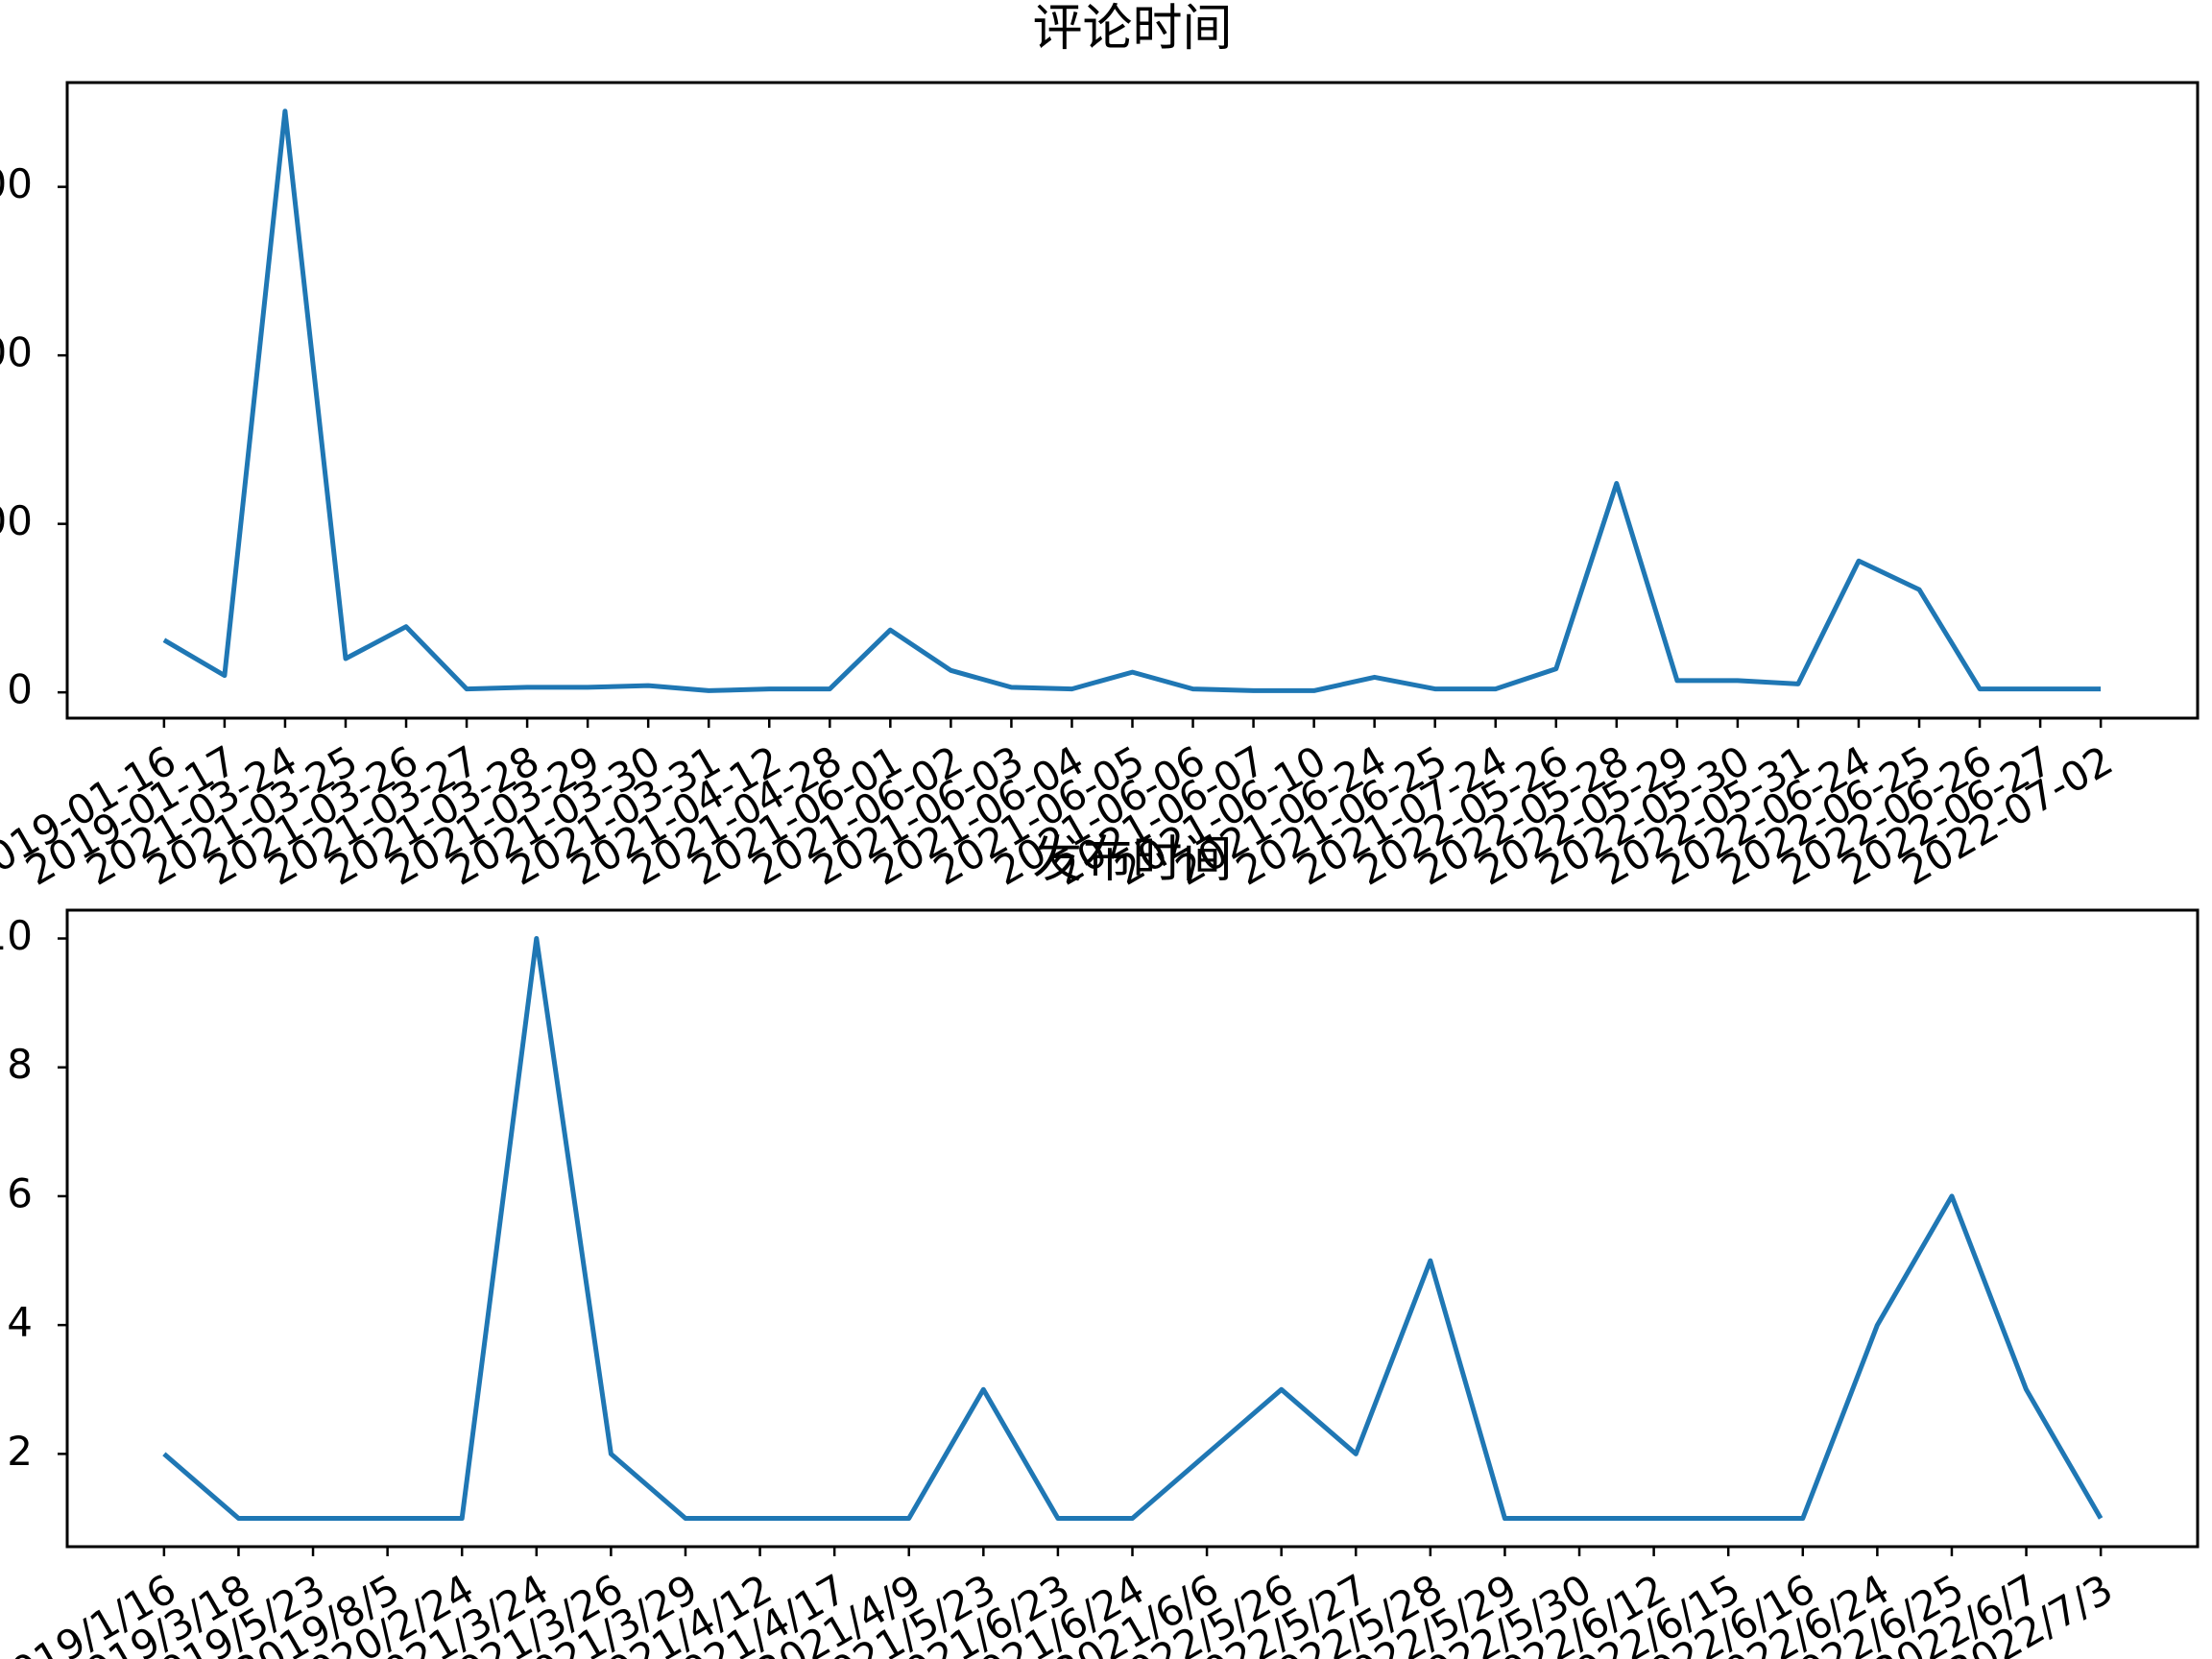  I want to click on chart-title: 发布时间, so click(1132, 860).